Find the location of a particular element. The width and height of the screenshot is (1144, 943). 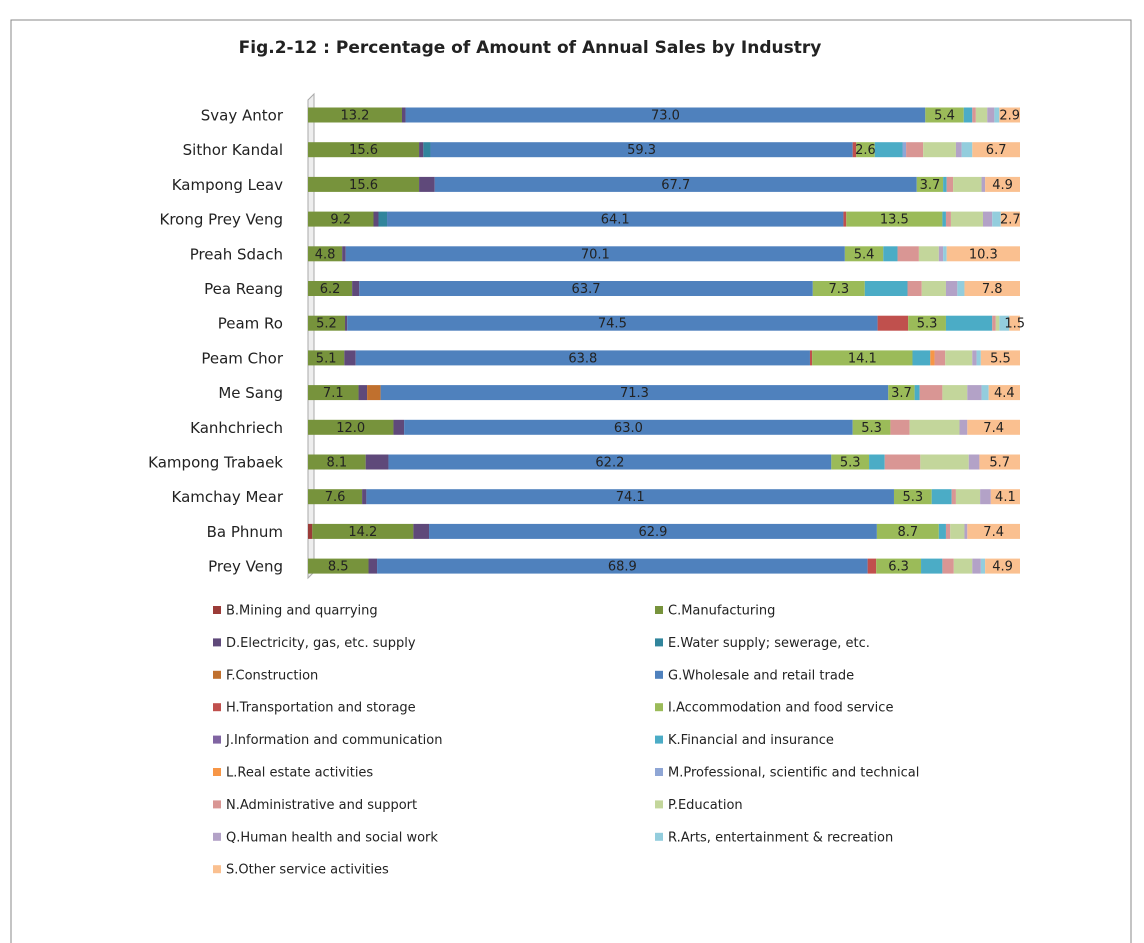

y-tick-label: Sithor Kandal is located at coordinates (233, 150).